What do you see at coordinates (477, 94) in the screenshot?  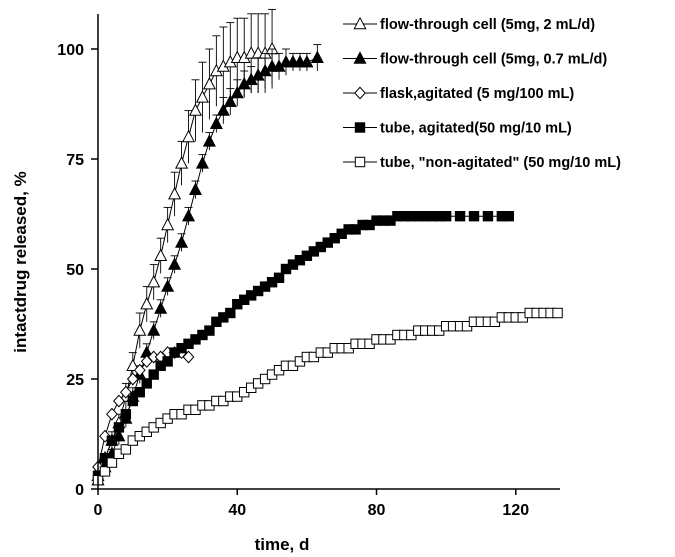 I see `legend-label: flask,agitated (5 mg/100 mL)` at bounding box center [477, 94].